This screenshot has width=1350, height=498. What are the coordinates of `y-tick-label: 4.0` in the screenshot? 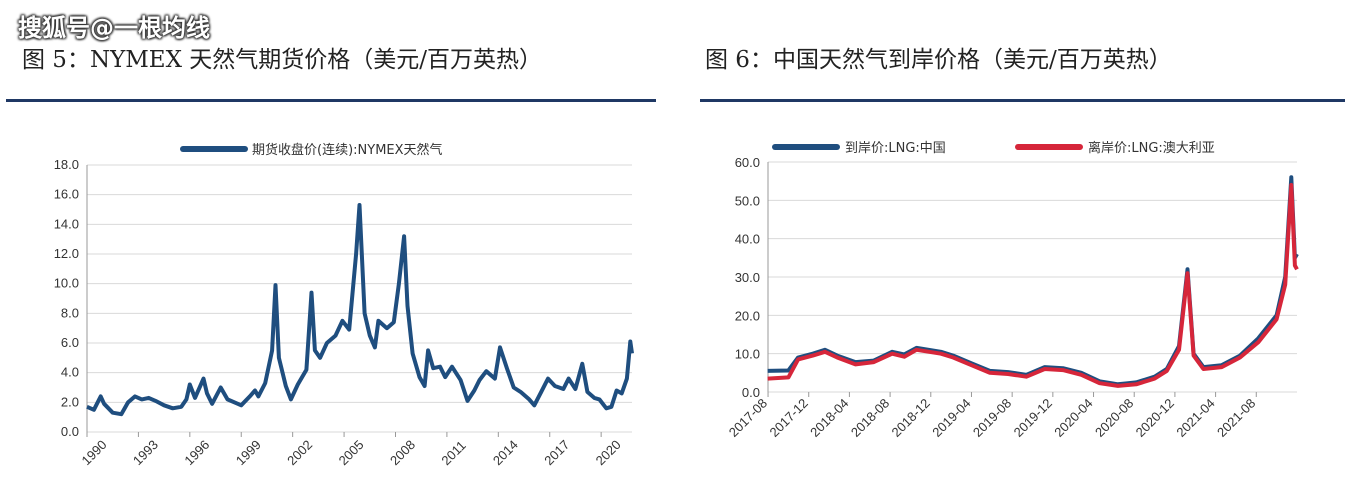 It's located at (70, 372).